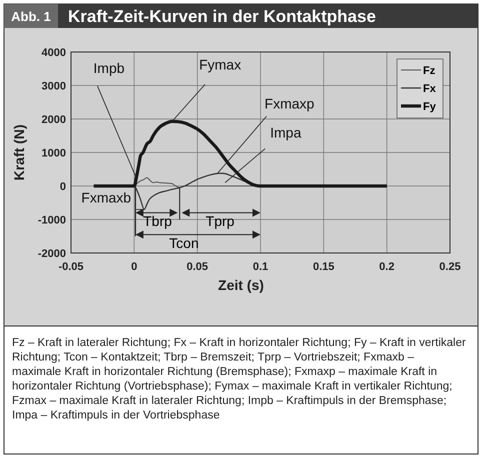 This screenshot has height=458, width=482. What do you see at coordinates (429, 71) in the screenshot?
I see `legend-label: Fz` at bounding box center [429, 71].